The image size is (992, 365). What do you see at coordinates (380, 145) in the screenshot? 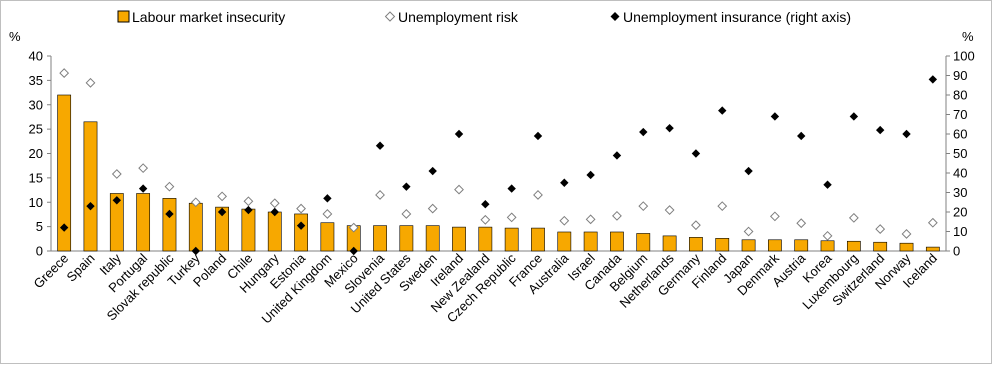
I see `point-unemployment-insurance-slovenia` at bounding box center [380, 145].